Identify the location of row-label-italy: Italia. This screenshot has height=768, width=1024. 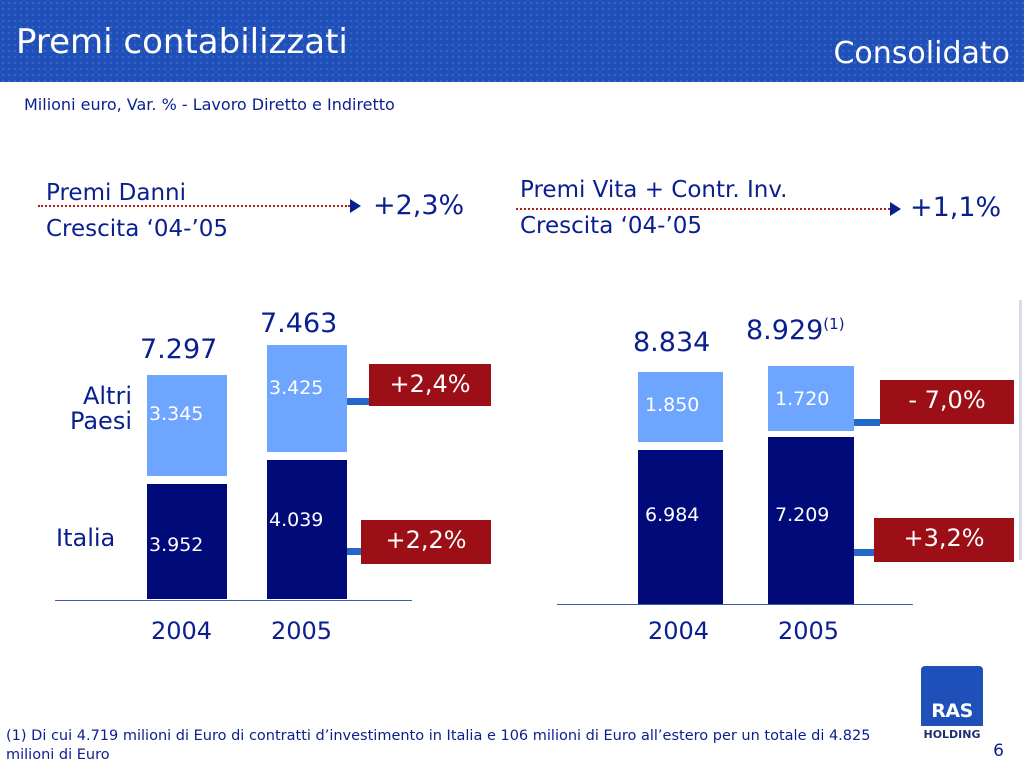
(86, 538).